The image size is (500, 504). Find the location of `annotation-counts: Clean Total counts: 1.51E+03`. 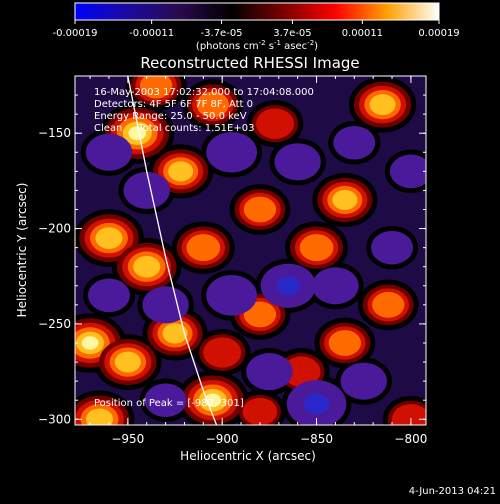

annotation-counts: Clean Total counts: 1.51E+03 is located at coordinates (174, 128).